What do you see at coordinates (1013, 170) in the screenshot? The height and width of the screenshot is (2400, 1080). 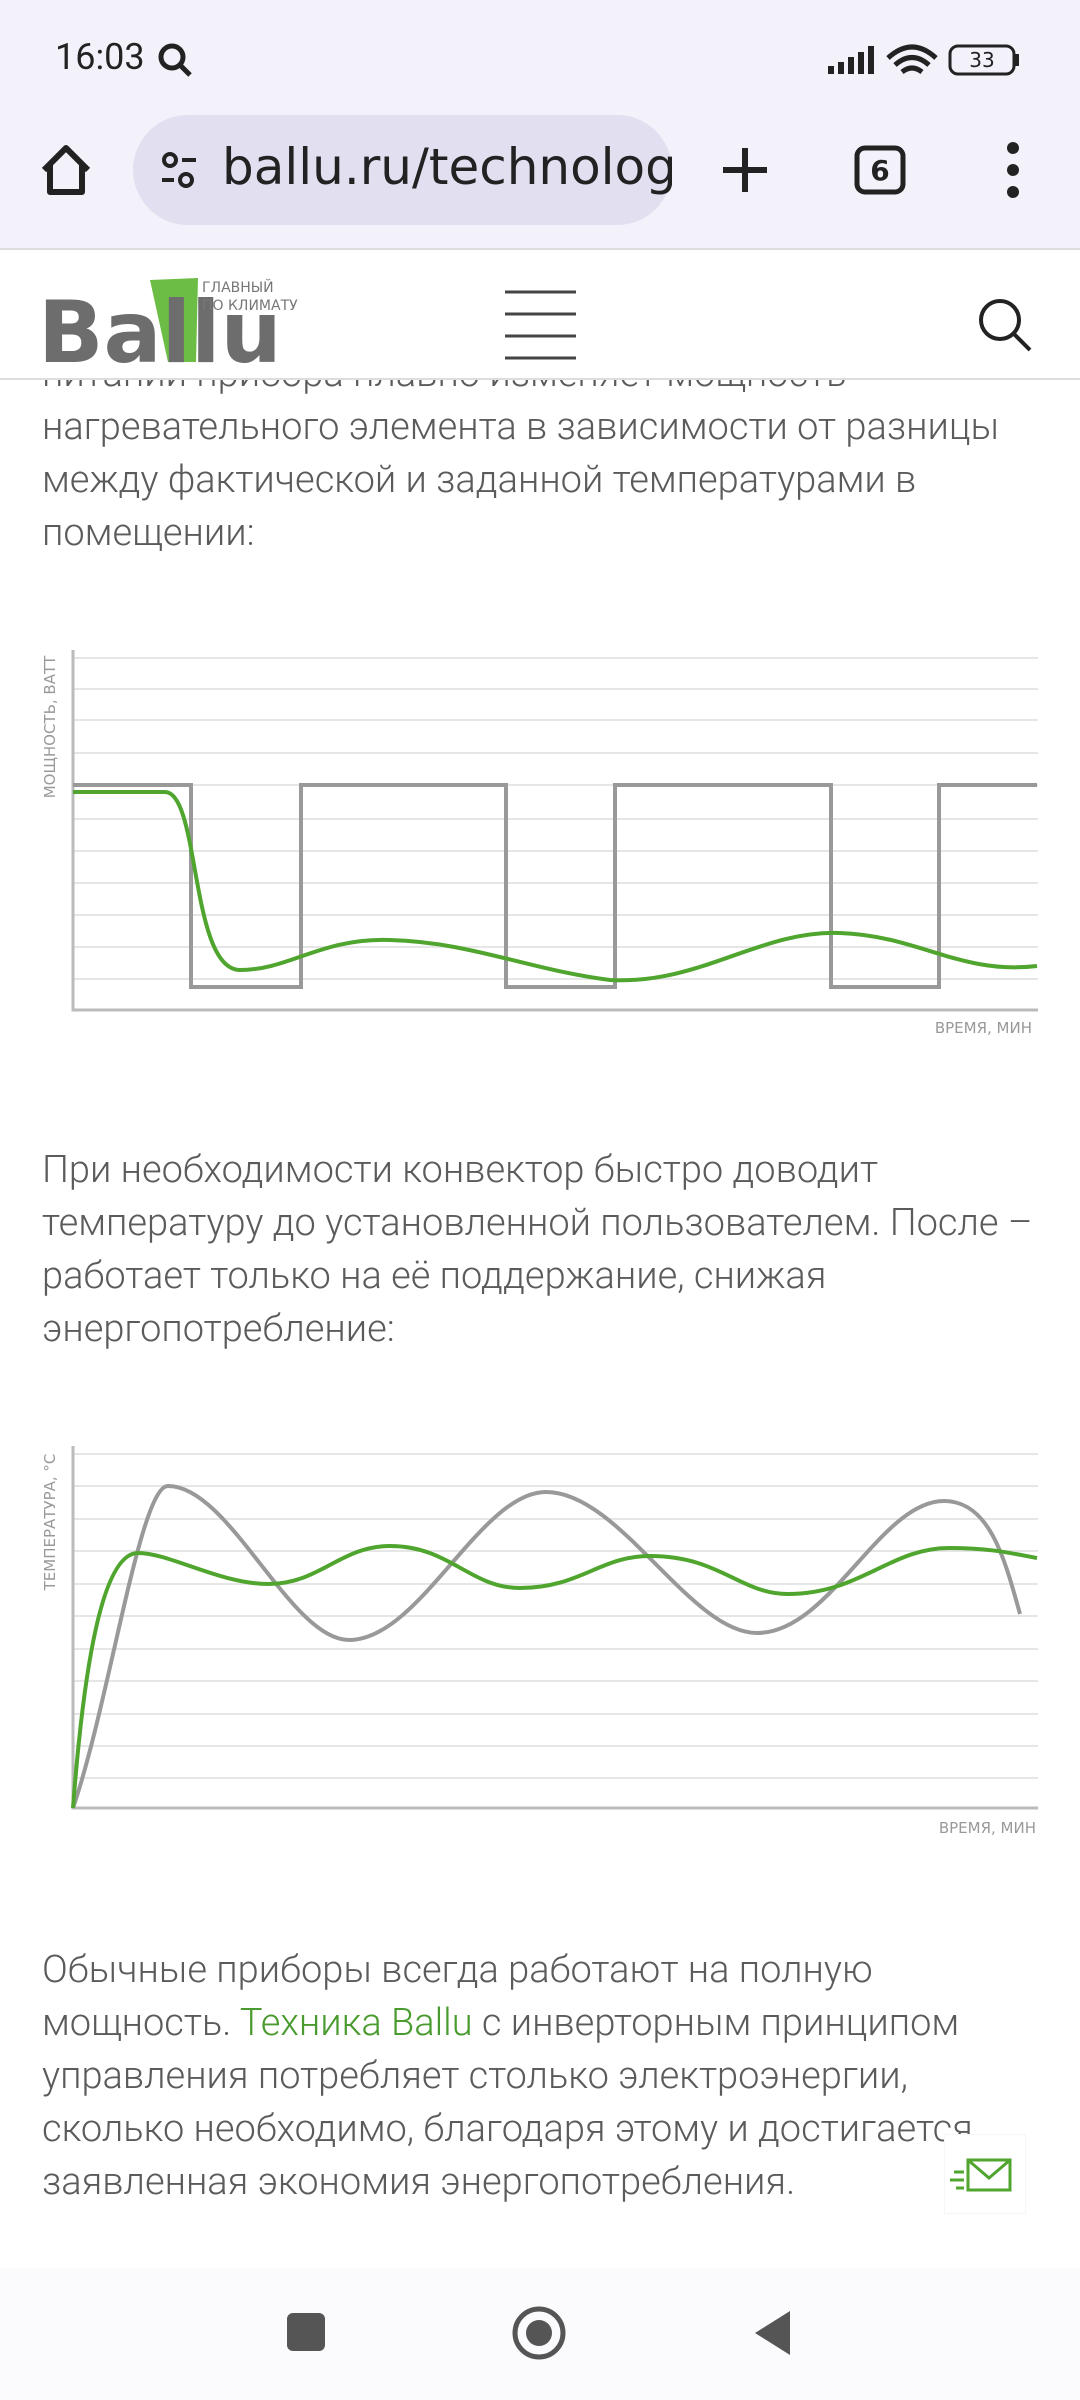 I see `menu-button` at bounding box center [1013, 170].